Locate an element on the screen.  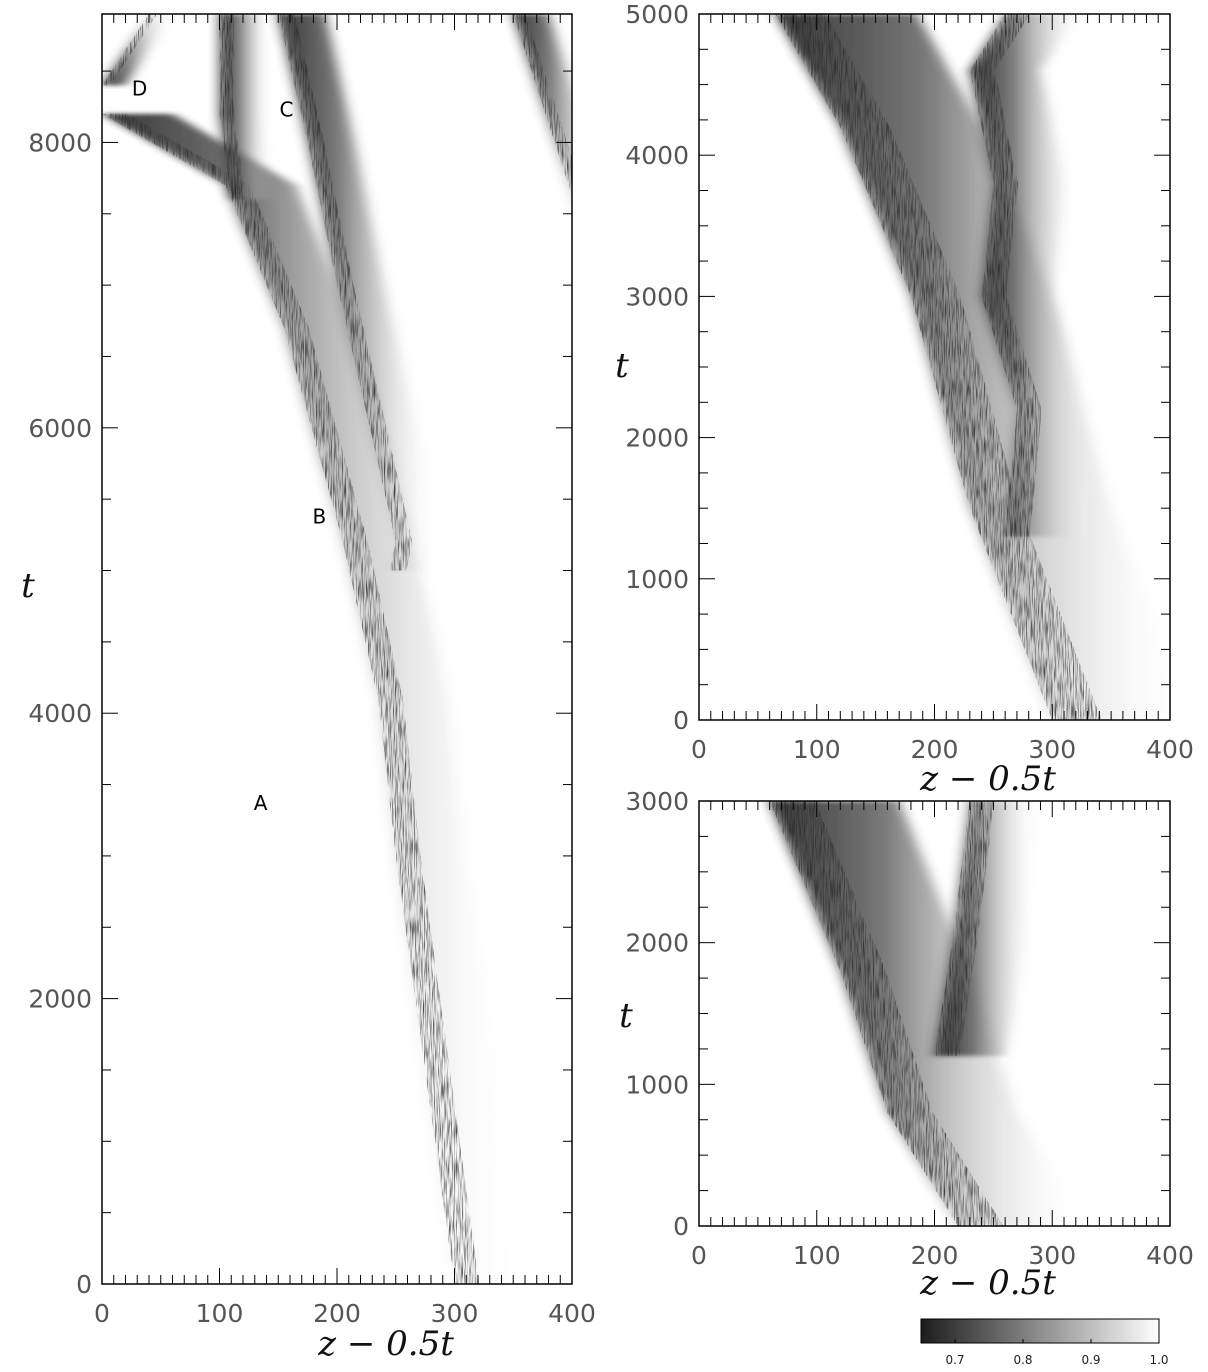
y-tick-label: 8000 is located at coordinates (60, 142).